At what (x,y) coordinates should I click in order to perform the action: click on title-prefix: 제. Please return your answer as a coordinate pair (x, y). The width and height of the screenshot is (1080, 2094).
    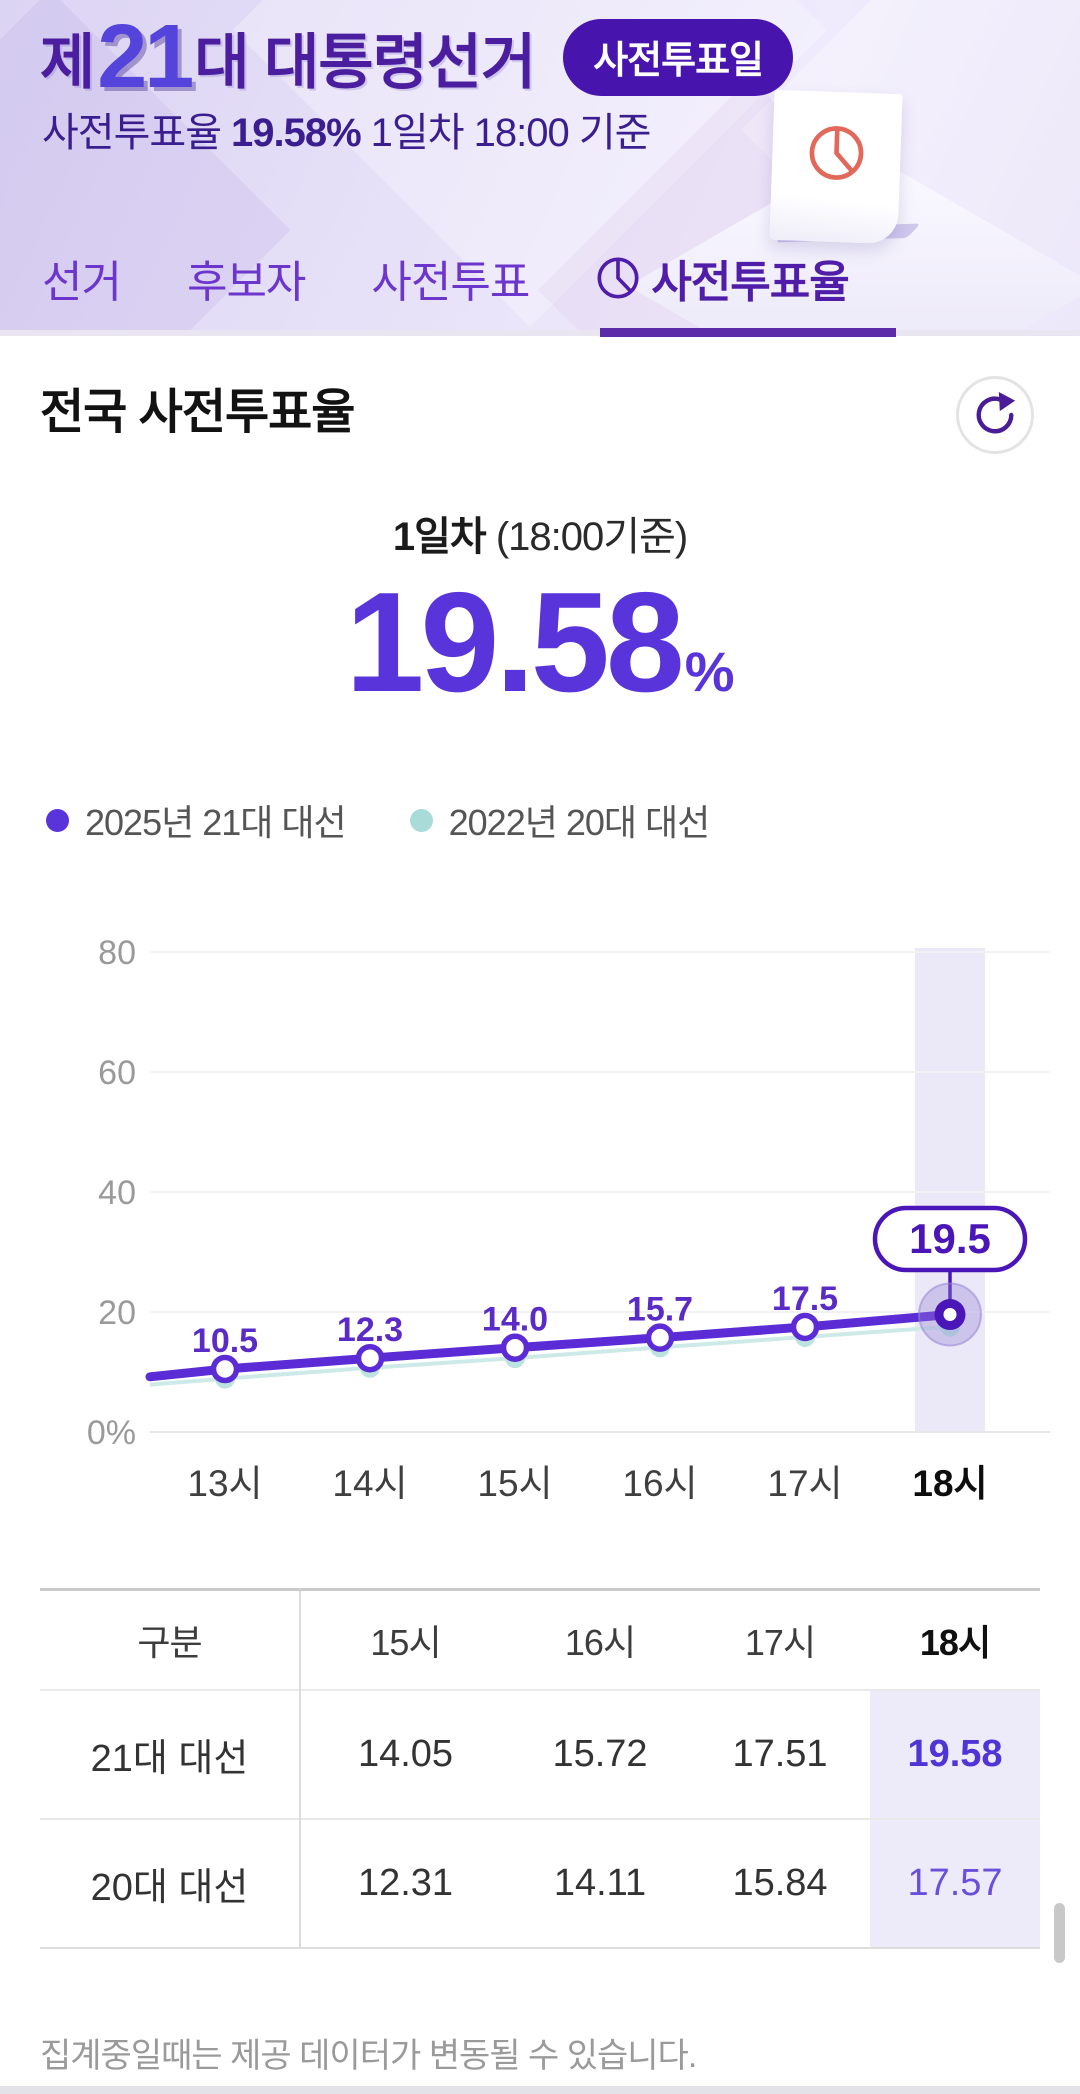
    Looking at the image, I should click on (67, 62).